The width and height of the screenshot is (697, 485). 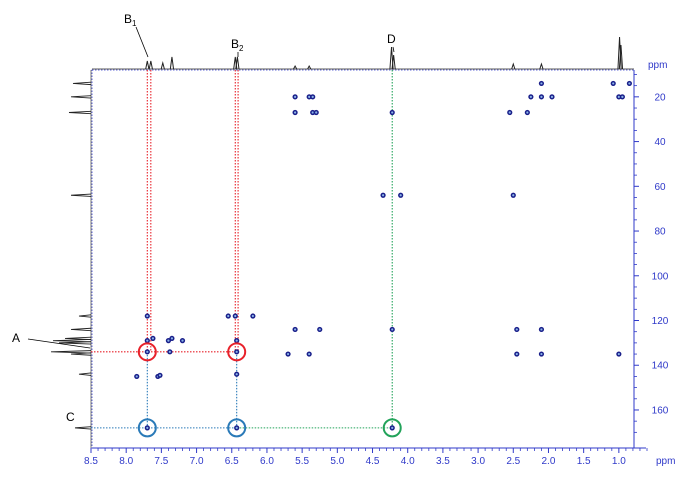 I want to click on top-projection, so click(x=363, y=53).